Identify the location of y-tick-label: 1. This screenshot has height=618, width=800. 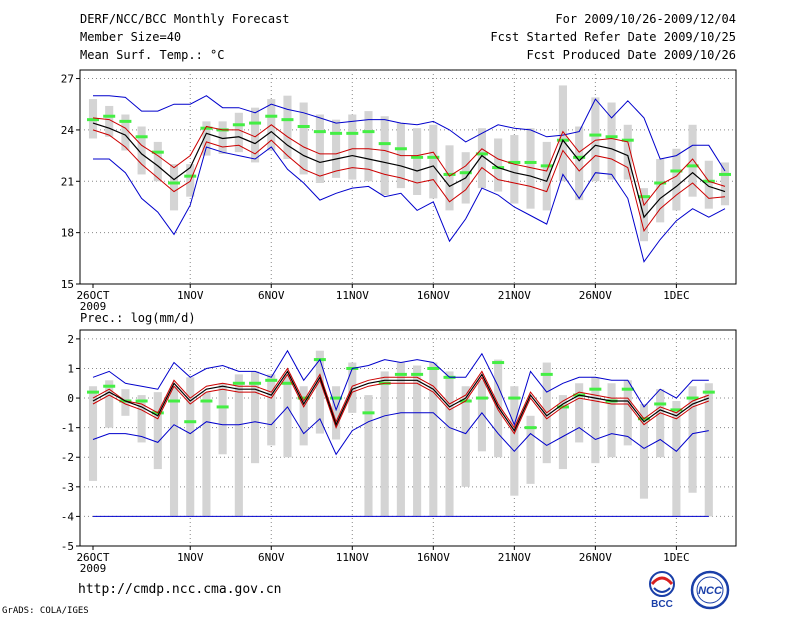
(70, 368).